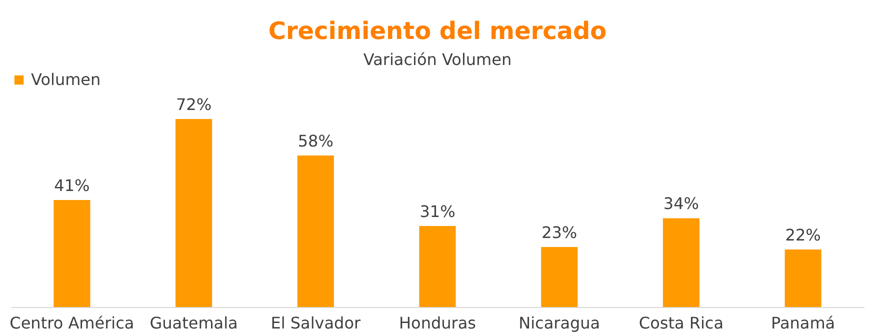 This screenshot has height=336, width=874. I want to click on chart-subtitle: Variación Volumen, so click(437, 59).